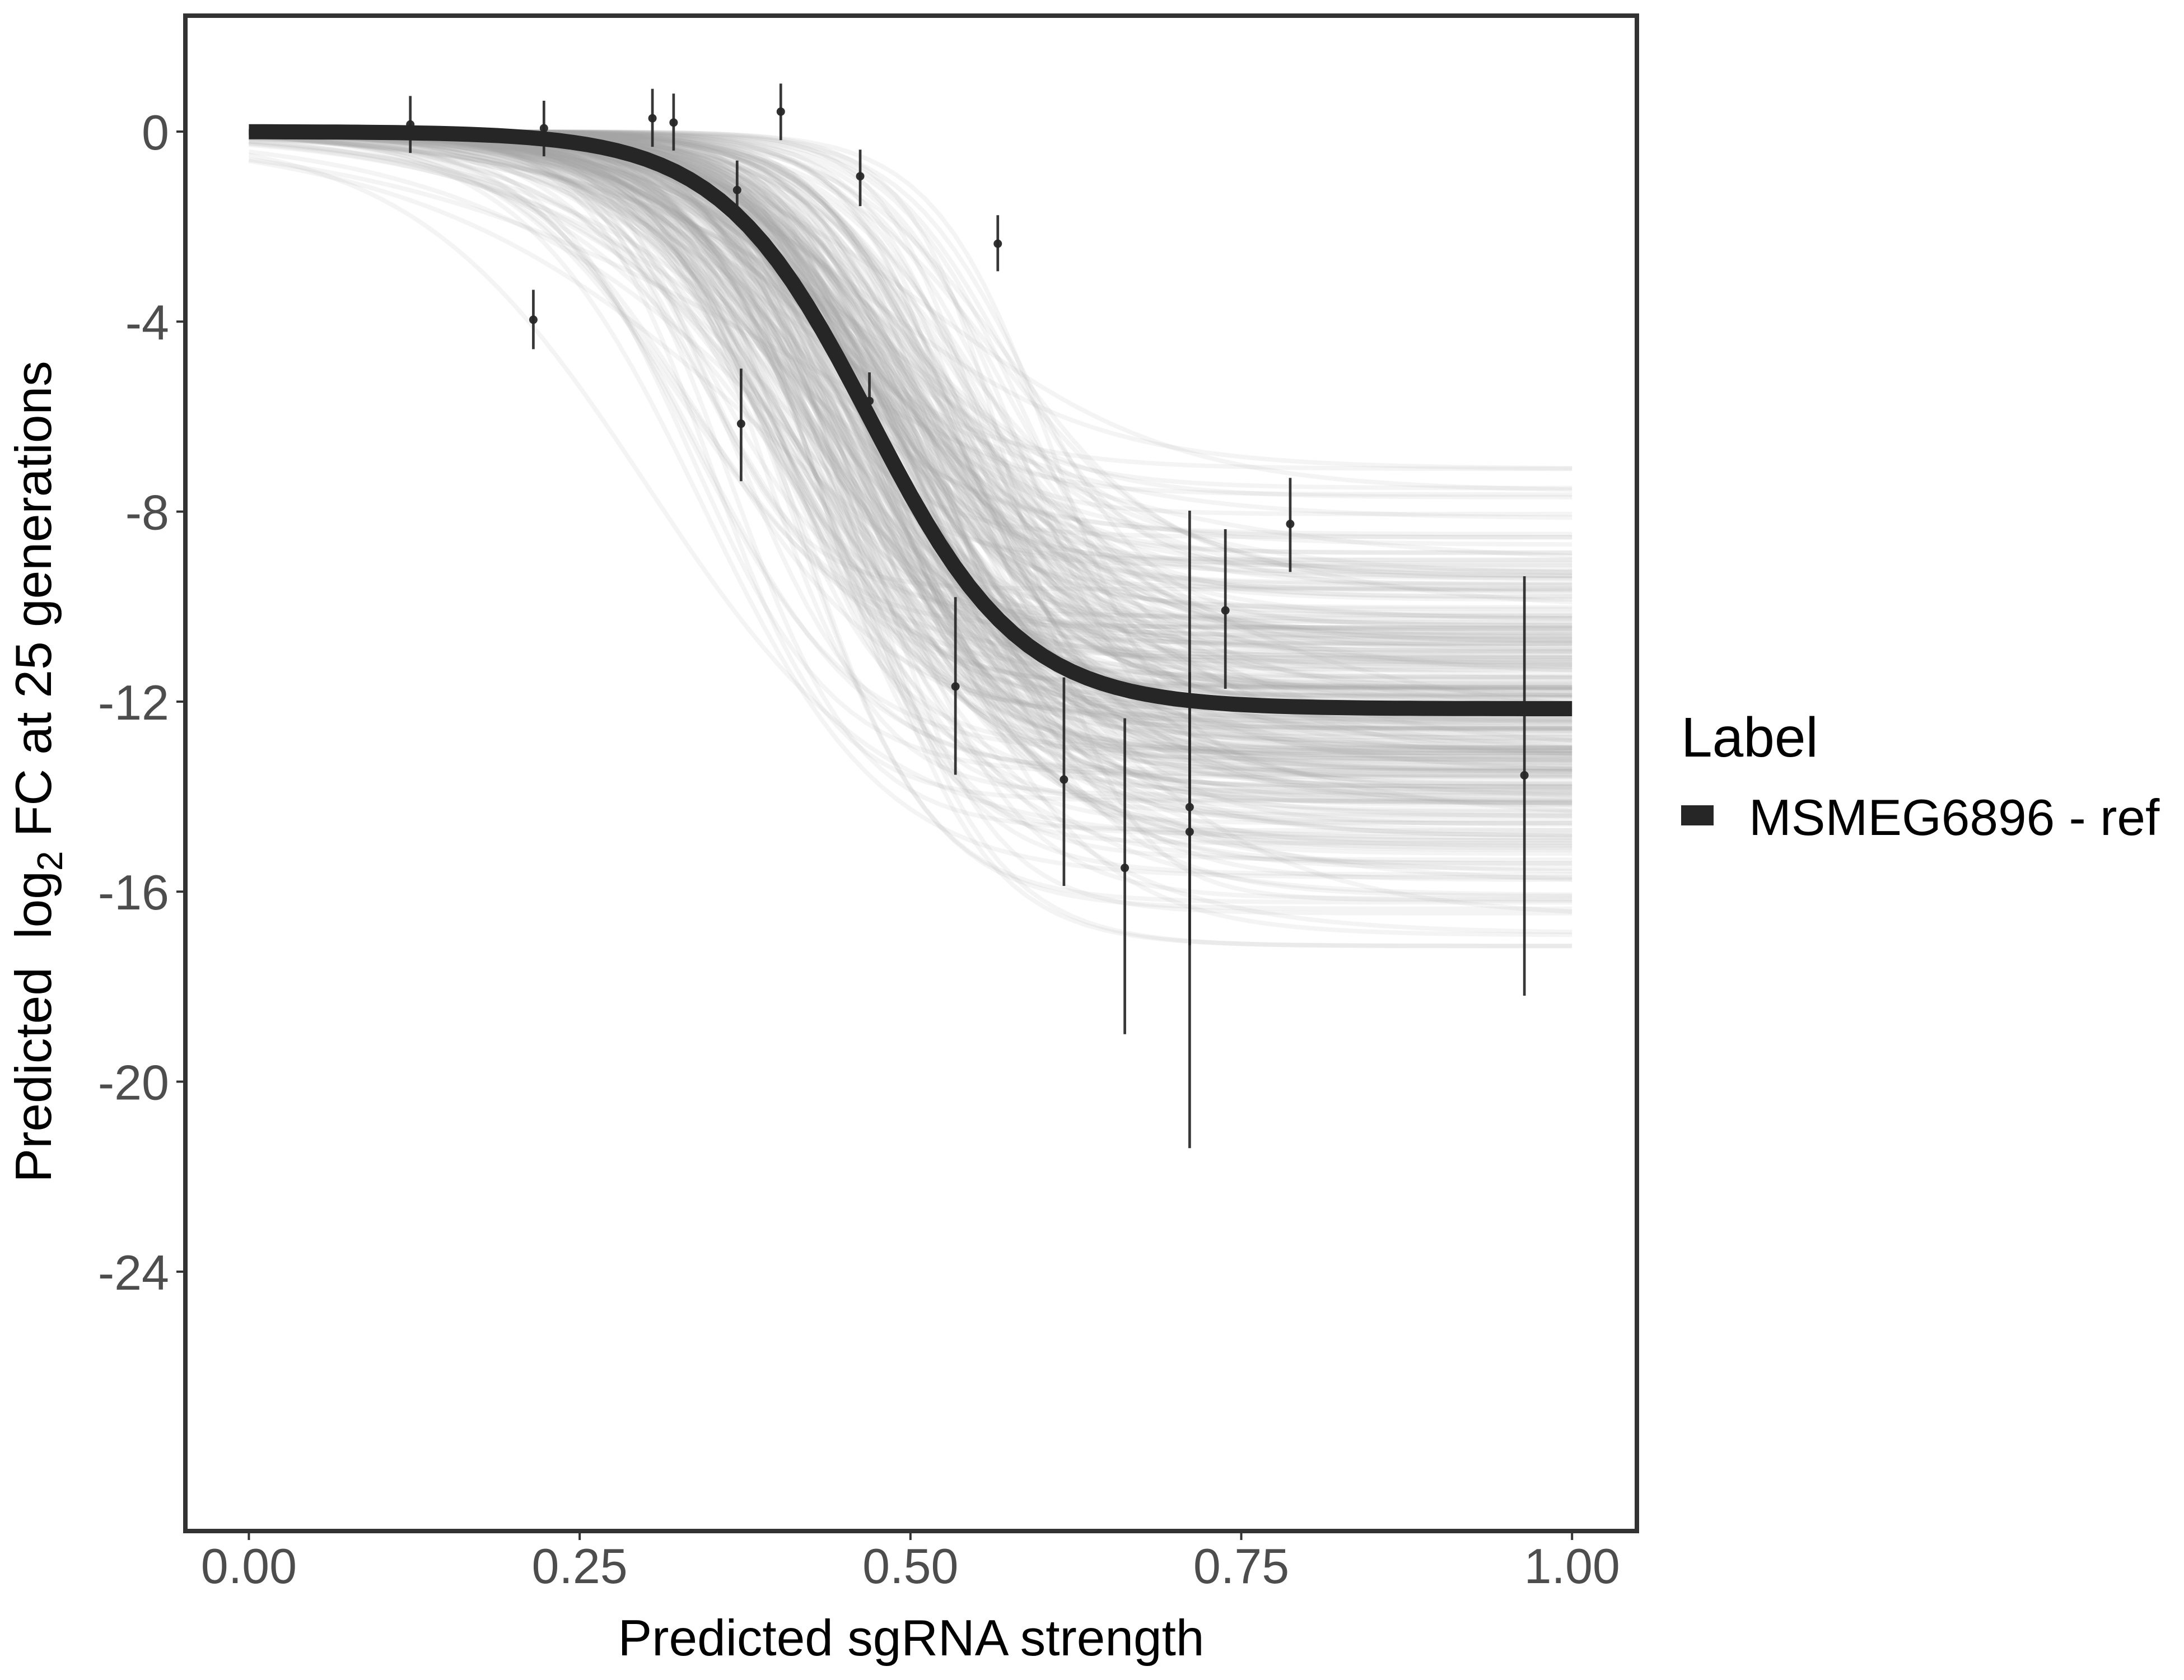 The height and width of the screenshot is (1680, 2184). Describe the element at coordinates (579, 1566) in the screenshot. I see `x-tick-label: 0.25` at that location.